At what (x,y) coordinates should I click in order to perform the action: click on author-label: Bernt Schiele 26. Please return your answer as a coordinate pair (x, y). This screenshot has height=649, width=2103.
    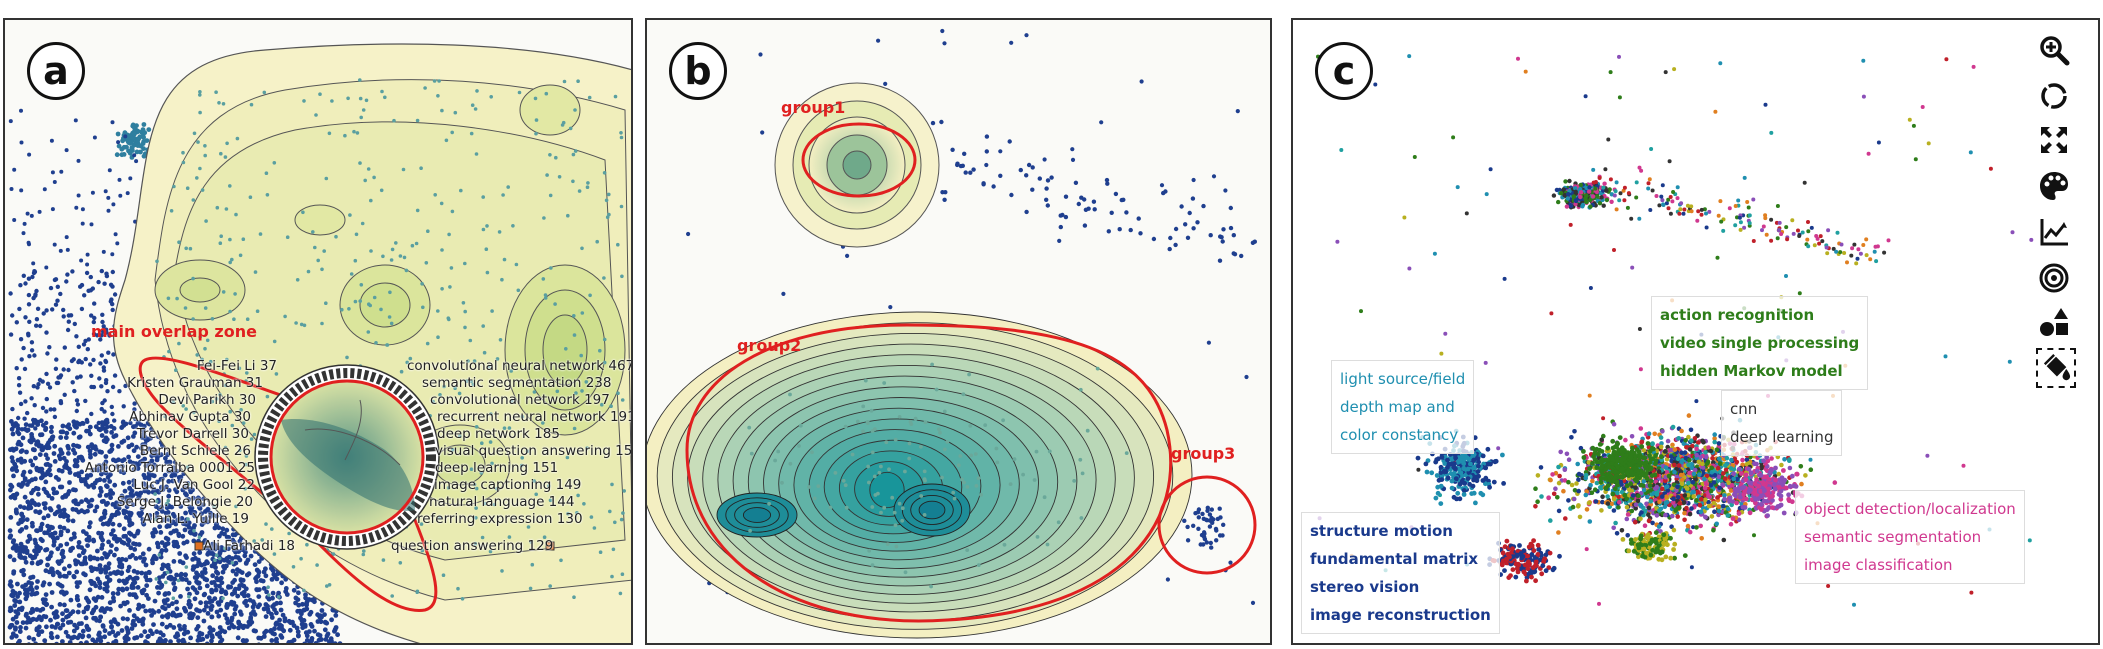
    Looking at the image, I should click on (195, 451).